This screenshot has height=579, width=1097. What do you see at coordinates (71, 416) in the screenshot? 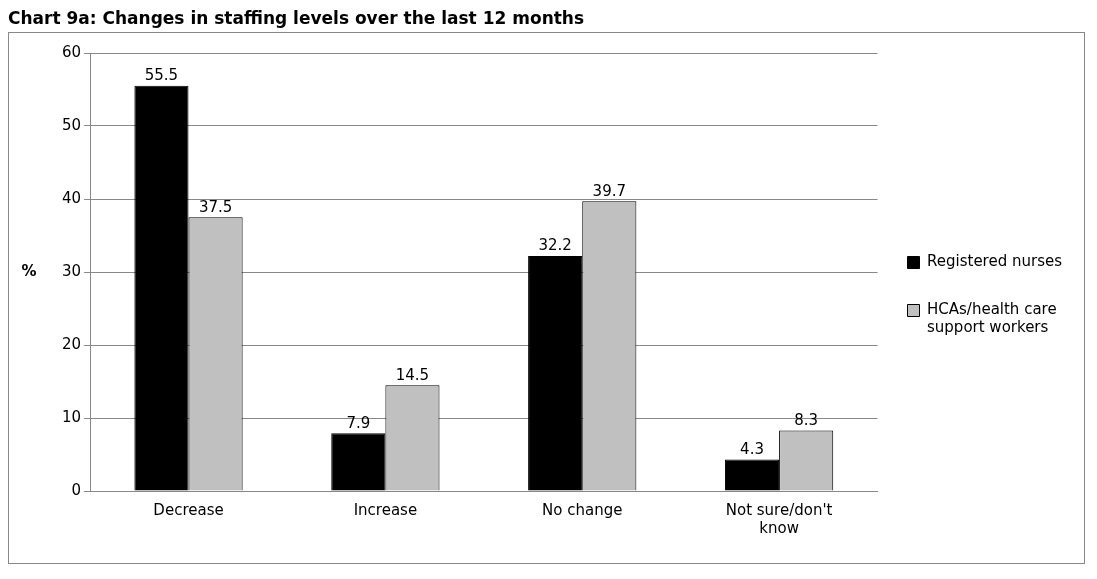
I see `y-tick-label: 10` at bounding box center [71, 416].